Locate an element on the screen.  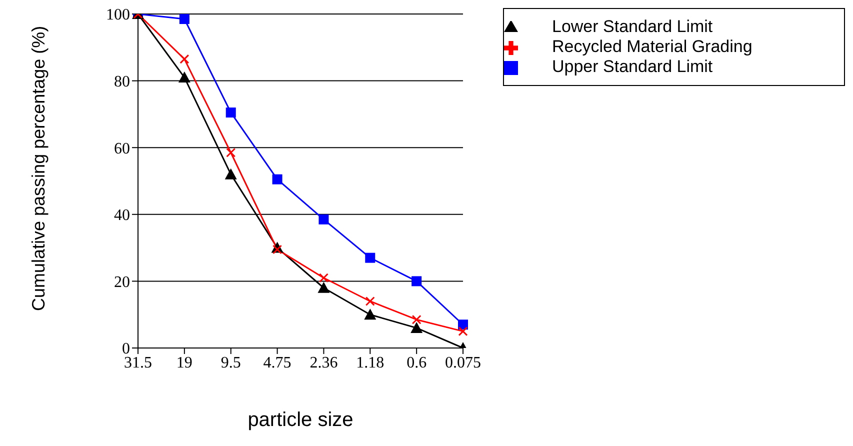
y-axis-title: Cumulative passing percentage (%) is located at coordinates (38, 168).